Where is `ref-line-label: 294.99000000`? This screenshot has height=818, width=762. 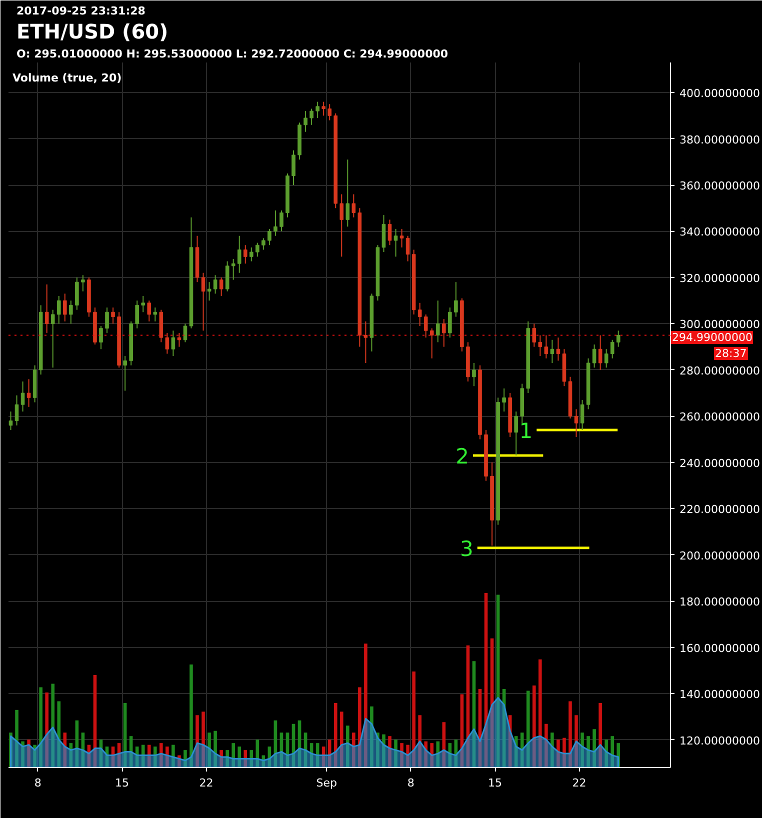 ref-line-label: 294.99000000 is located at coordinates (712, 337).